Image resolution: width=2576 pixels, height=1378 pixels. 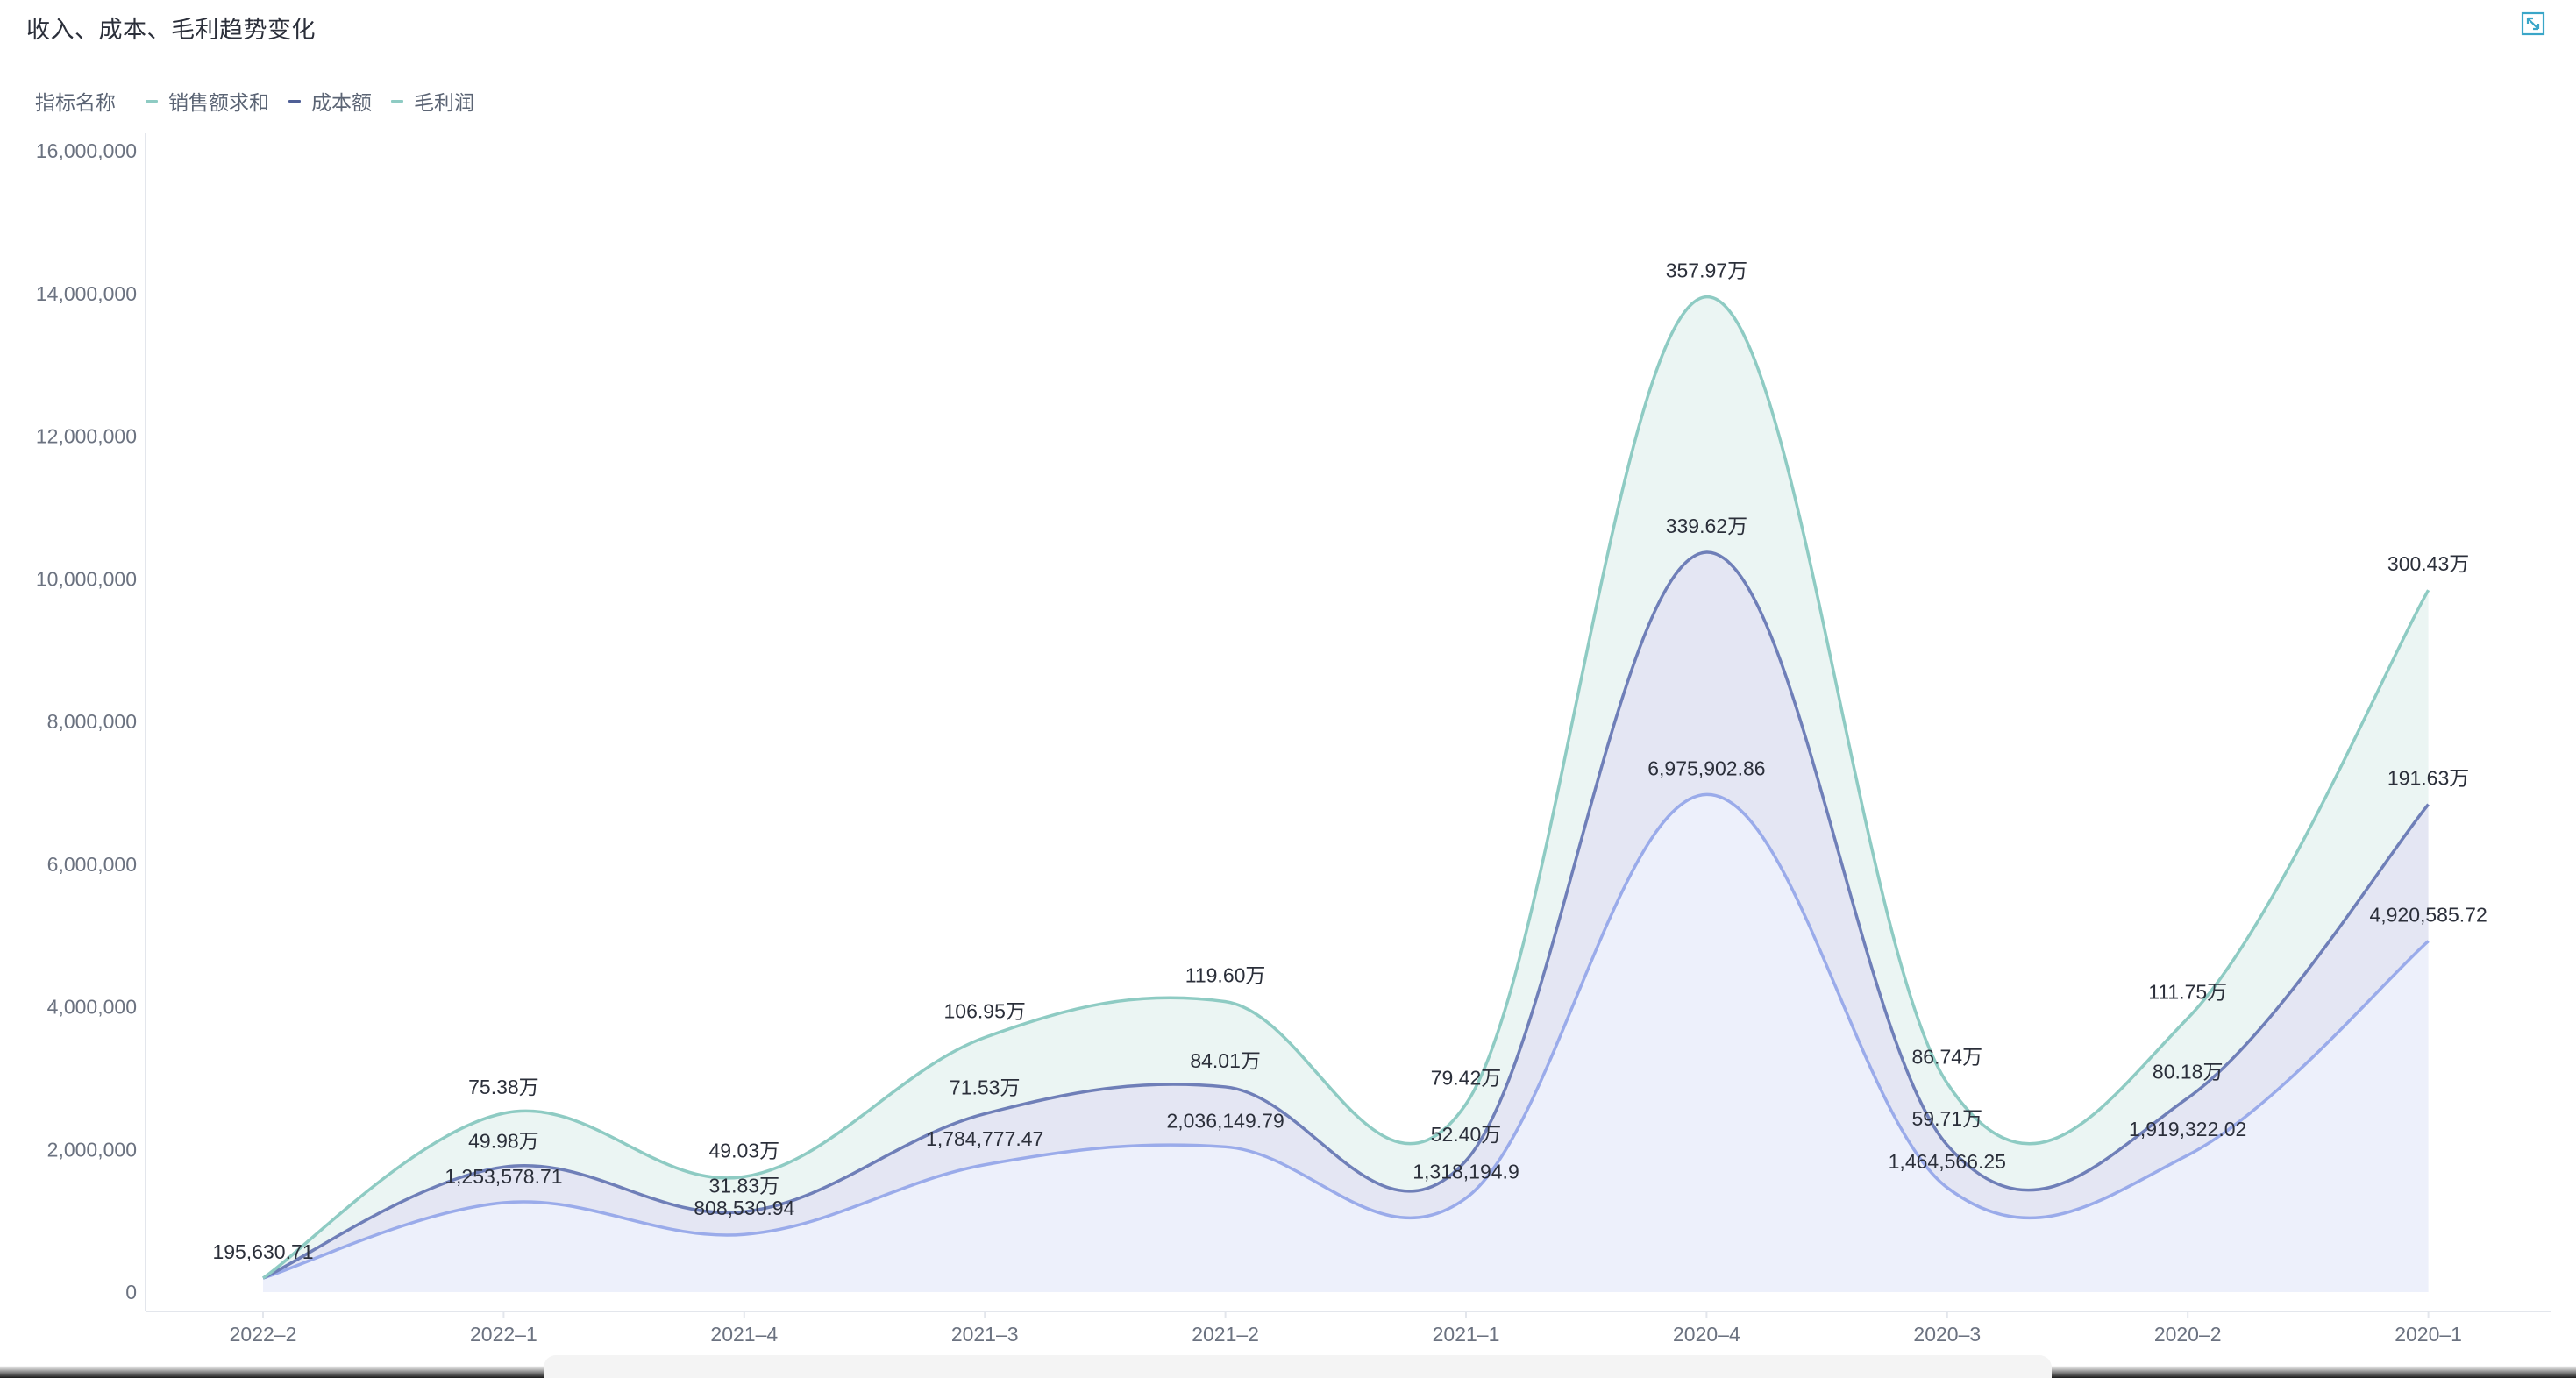 I want to click on y-tick-label: 14,000,000, so click(x=86, y=293).